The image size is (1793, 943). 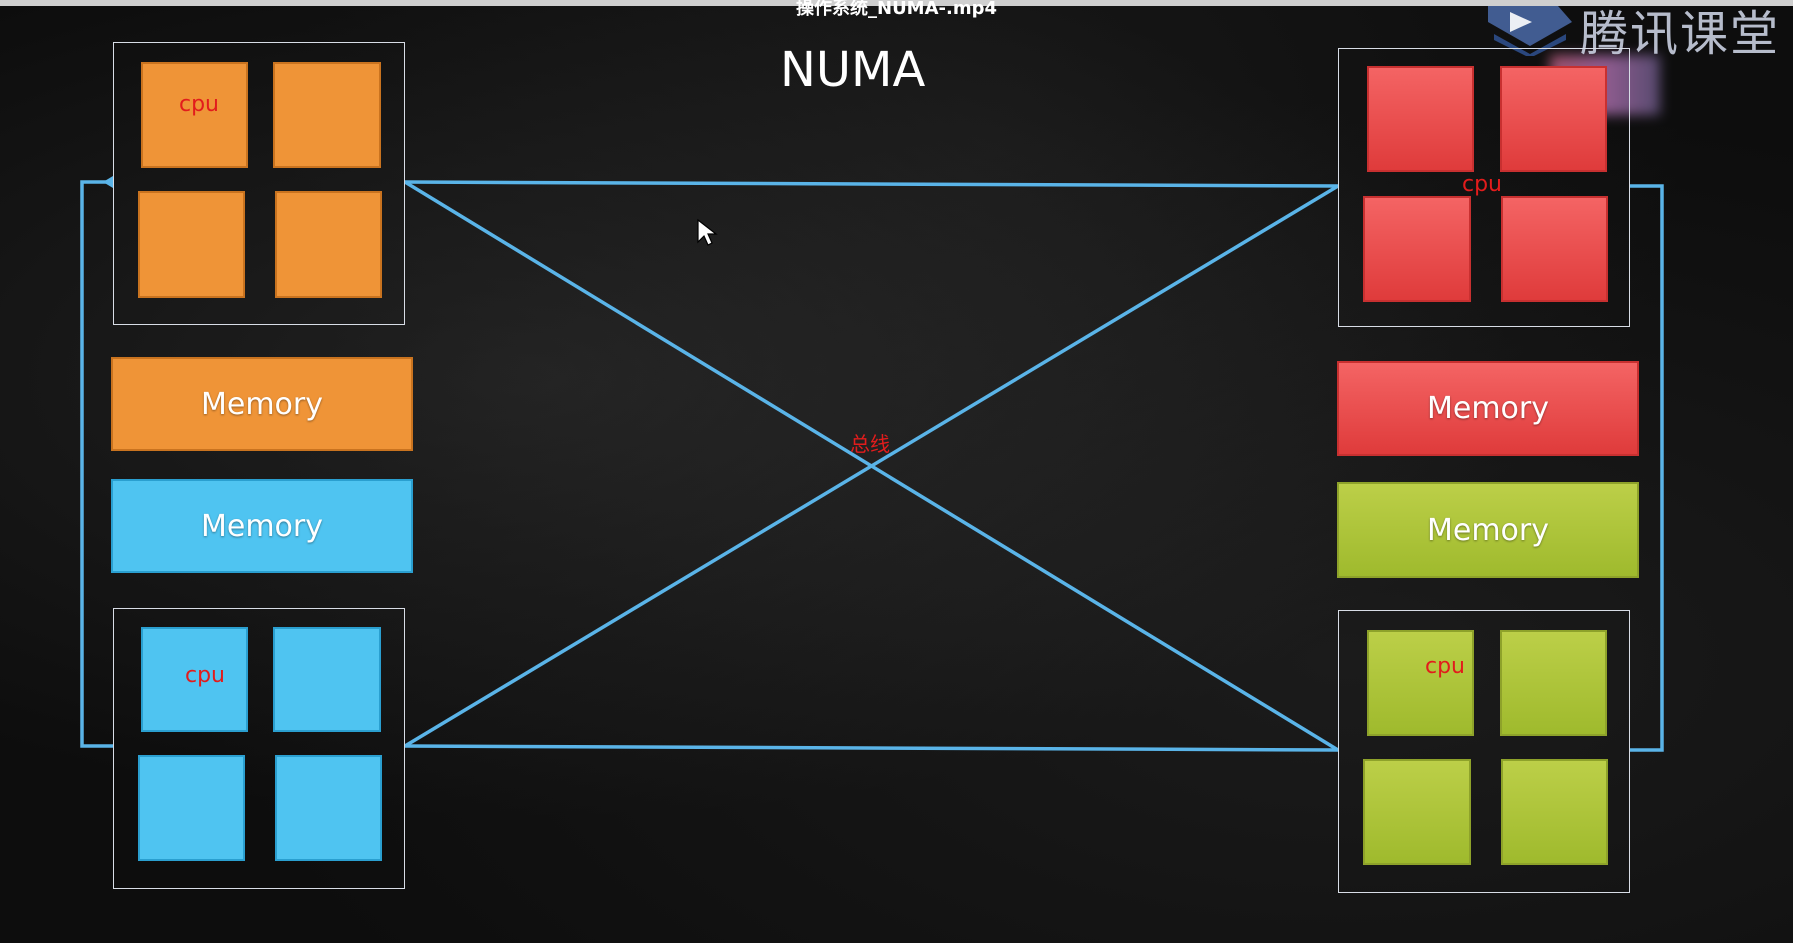 What do you see at coordinates (1680, 34) in the screenshot?
I see `brand-text: 腾讯课堂` at bounding box center [1680, 34].